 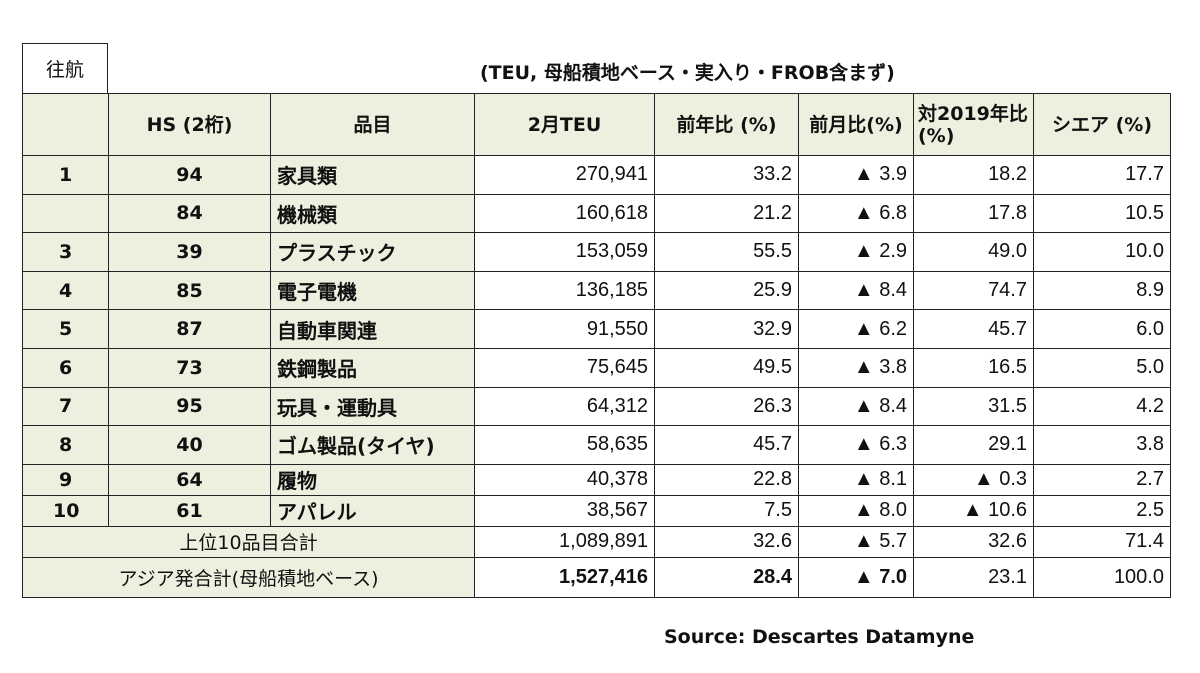 What do you see at coordinates (65, 290) in the screenshot?
I see `rank-cell: 4` at bounding box center [65, 290].